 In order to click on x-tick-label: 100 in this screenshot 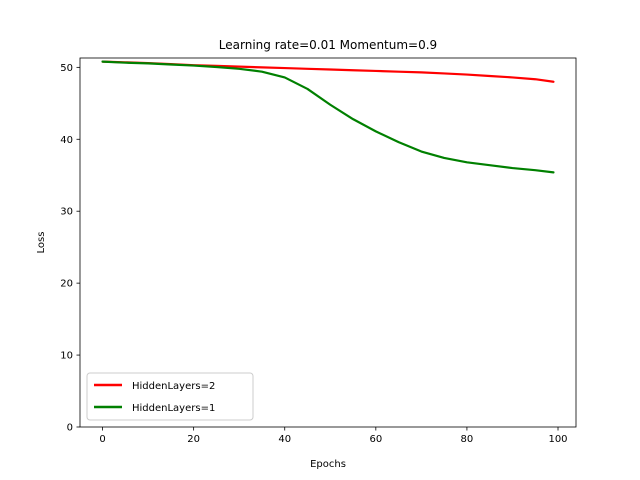, I will do `click(557, 439)`.